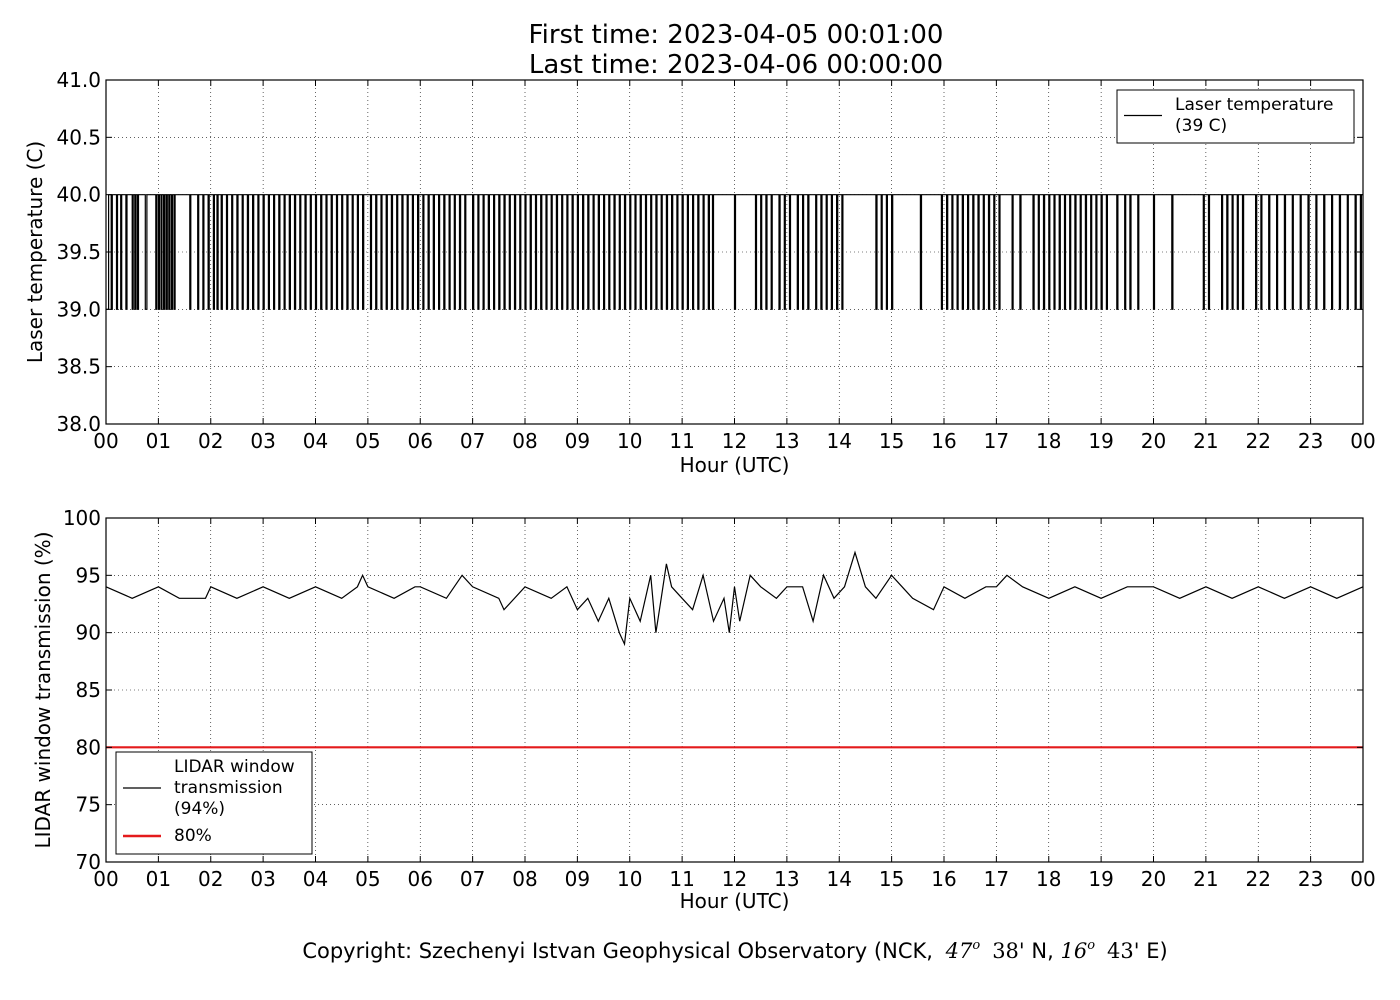  I want to click on lat-minutes: 38', so click(1008, 951).